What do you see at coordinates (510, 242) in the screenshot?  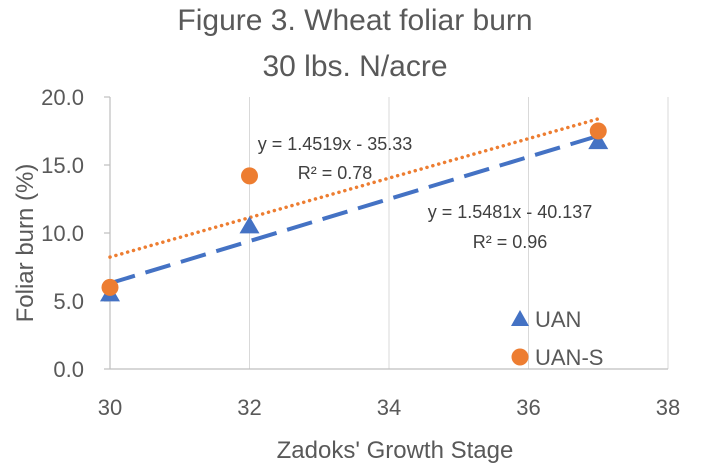 I see `uan-r2: R² = 0.96` at bounding box center [510, 242].